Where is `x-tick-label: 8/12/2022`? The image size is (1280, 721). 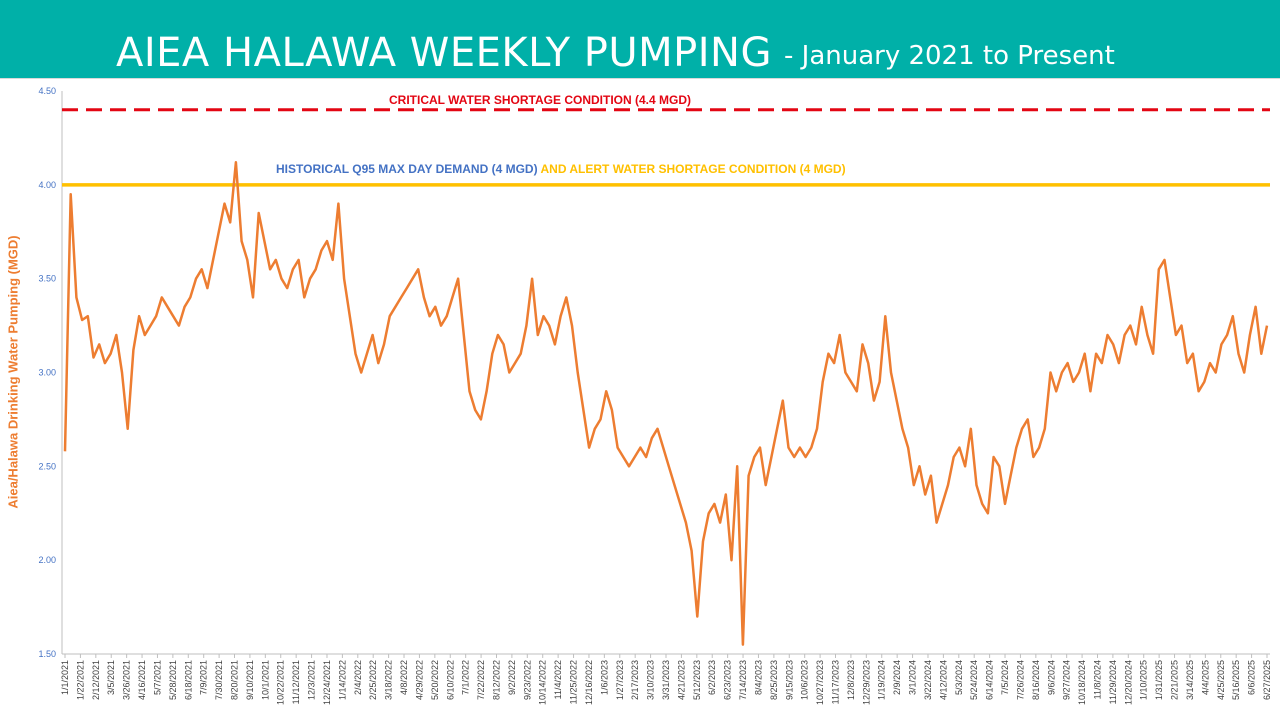
x-tick-label: 8/12/2022 is located at coordinates (496, 680).